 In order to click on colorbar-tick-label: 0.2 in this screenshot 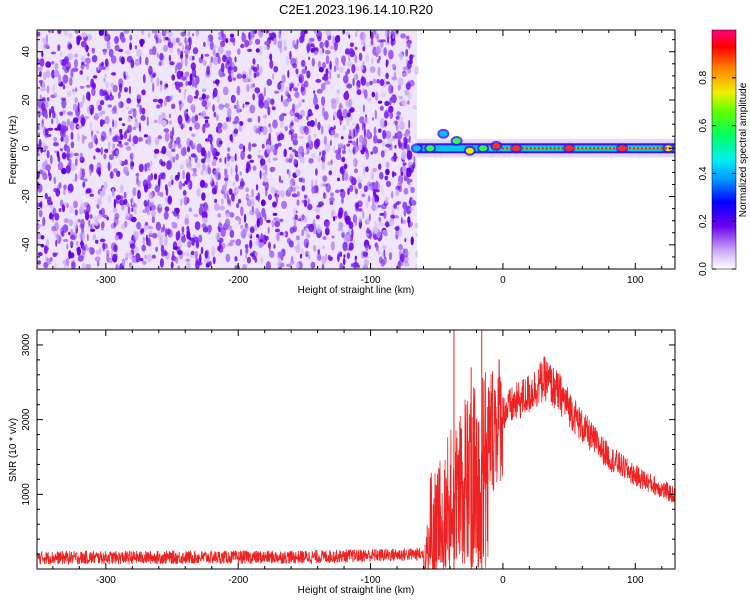, I will do `click(703, 221)`.